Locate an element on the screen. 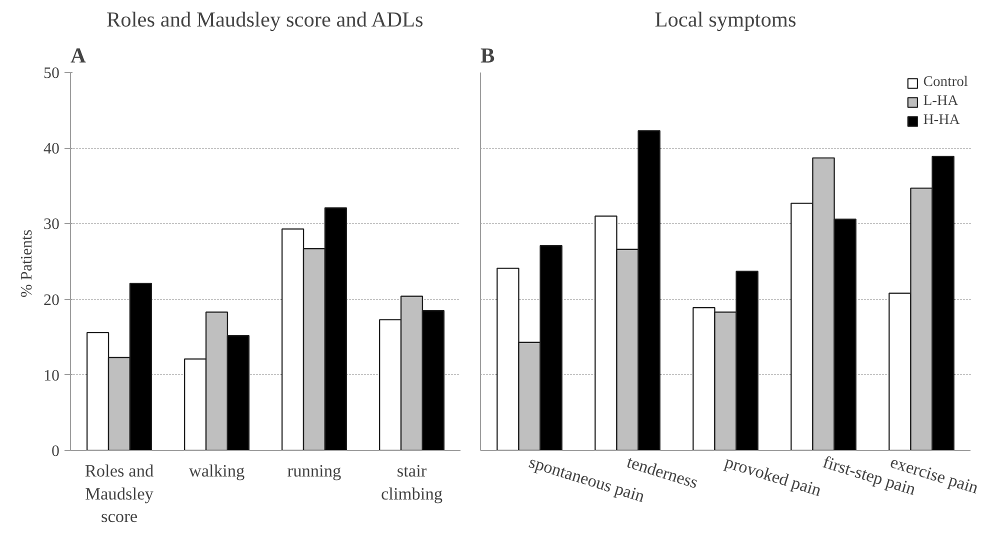  y-tick-label: 0 is located at coordinates (56, 451).